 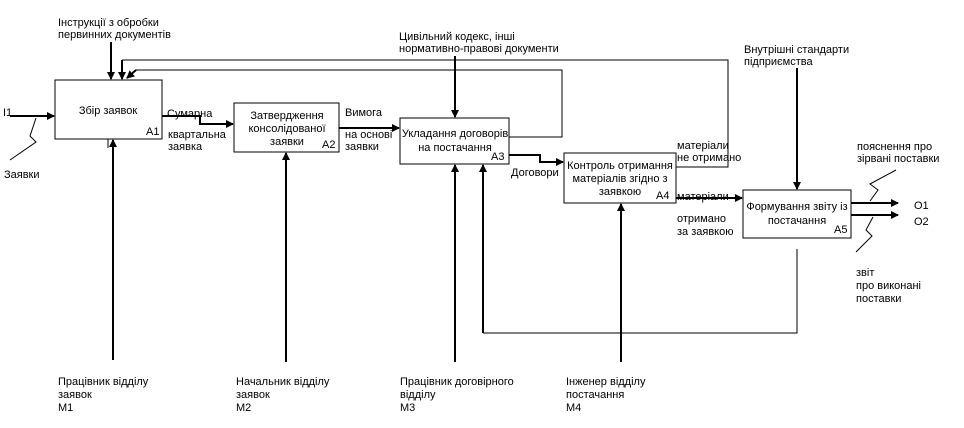 What do you see at coordinates (479, 49) in the screenshot?
I see `control-civil-code-line2: нормативно-правові документи` at bounding box center [479, 49].